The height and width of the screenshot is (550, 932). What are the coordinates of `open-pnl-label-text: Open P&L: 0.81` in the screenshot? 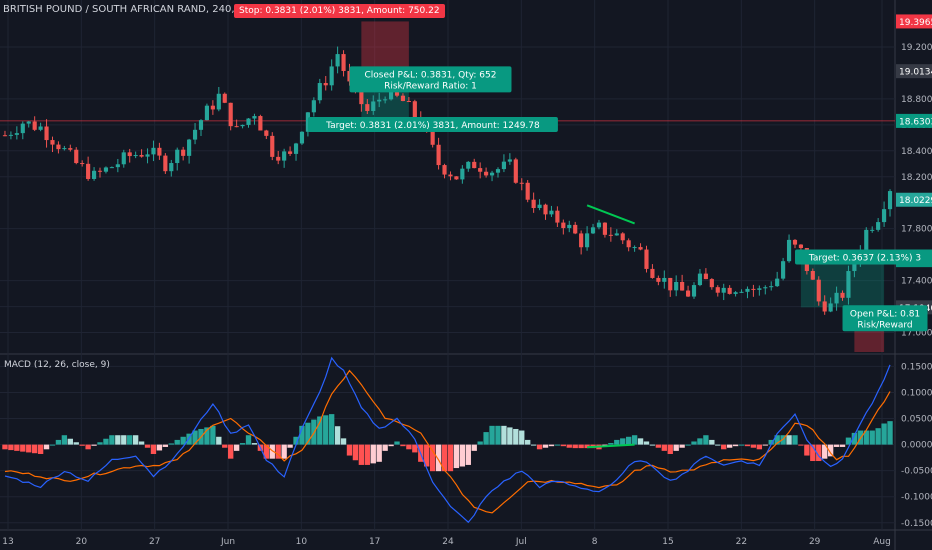 It's located at (885, 314).